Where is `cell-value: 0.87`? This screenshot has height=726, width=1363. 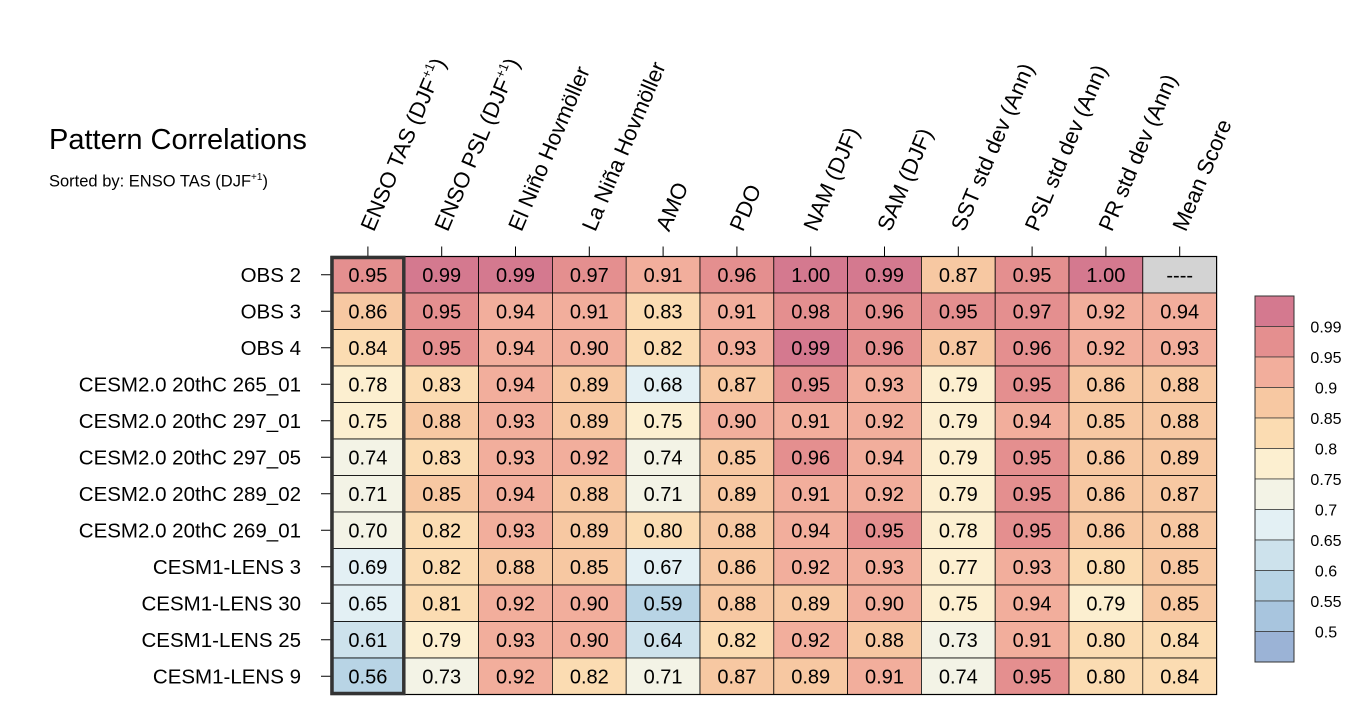
cell-value: 0.87 is located at coordinates (958, 276).